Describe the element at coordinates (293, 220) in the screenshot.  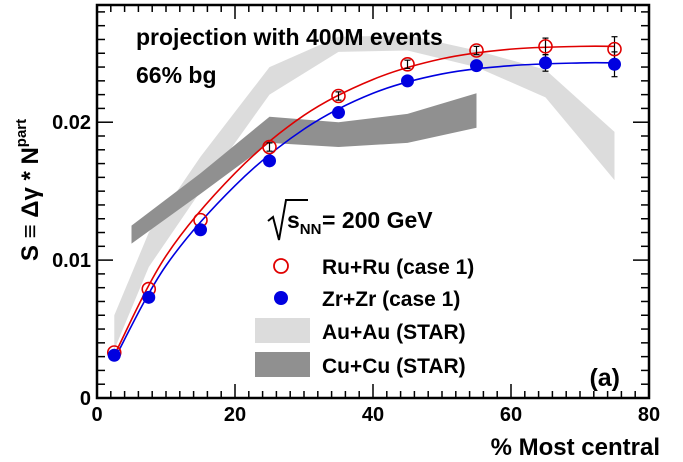
I see `energy-symbol: s` at that location.